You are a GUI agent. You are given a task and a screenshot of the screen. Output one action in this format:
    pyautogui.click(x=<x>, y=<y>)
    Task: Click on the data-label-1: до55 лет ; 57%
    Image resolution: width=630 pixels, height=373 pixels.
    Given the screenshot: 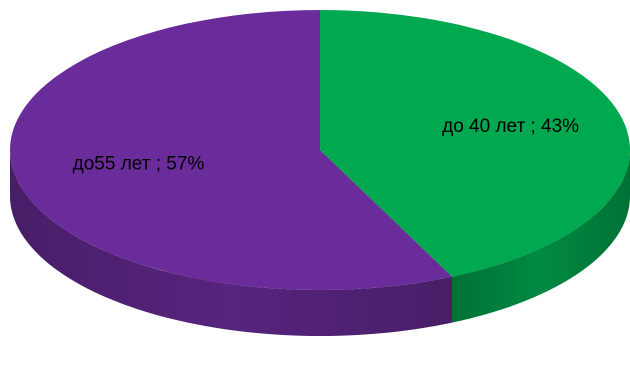 What is the action you would take?
    pyautogui.click(x=139, y=163)
    